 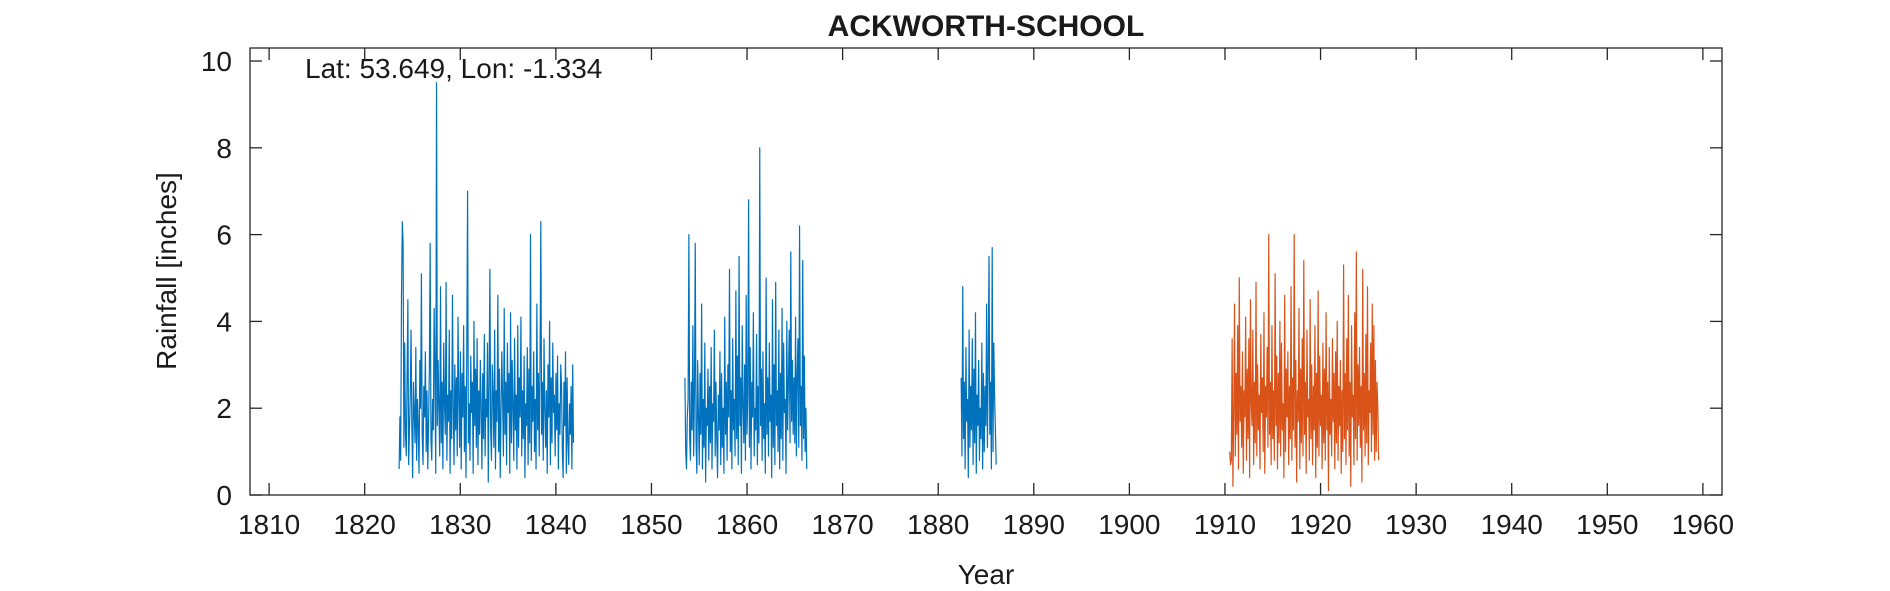 I want to click on x-axis-label: Year, so click(x=986, y=574).